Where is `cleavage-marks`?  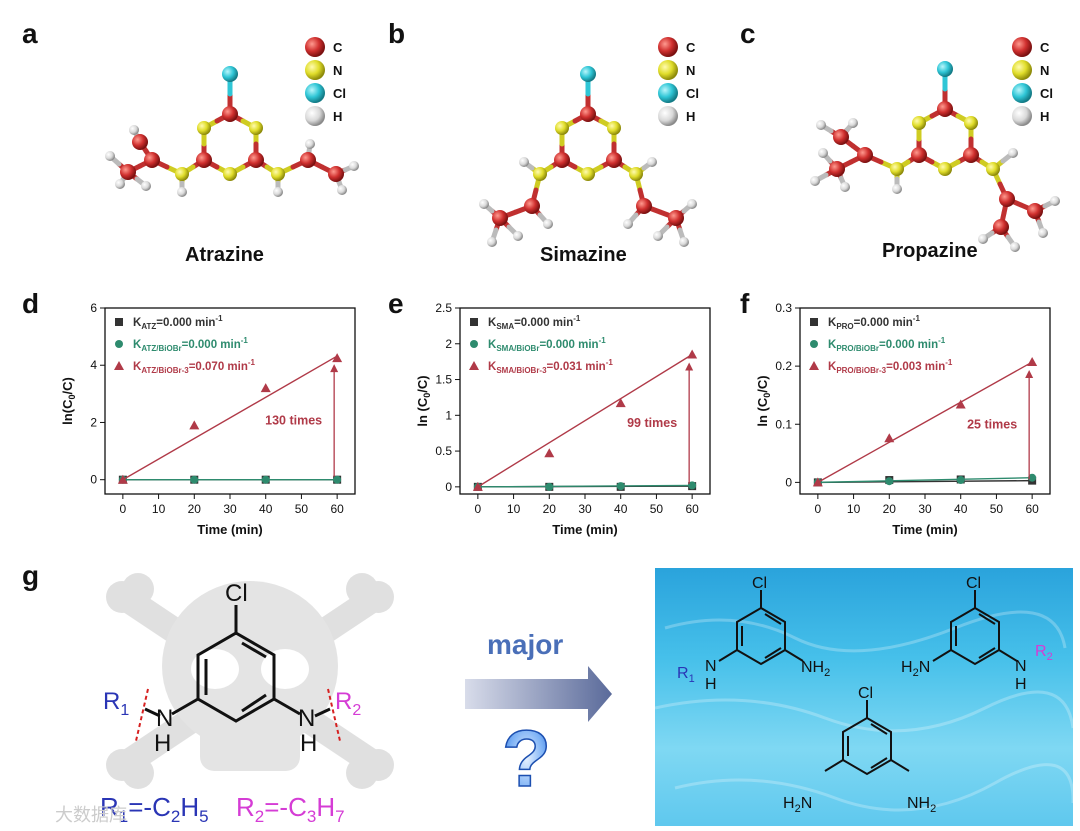 cleavage-marks is located at coordinates (238, 715).